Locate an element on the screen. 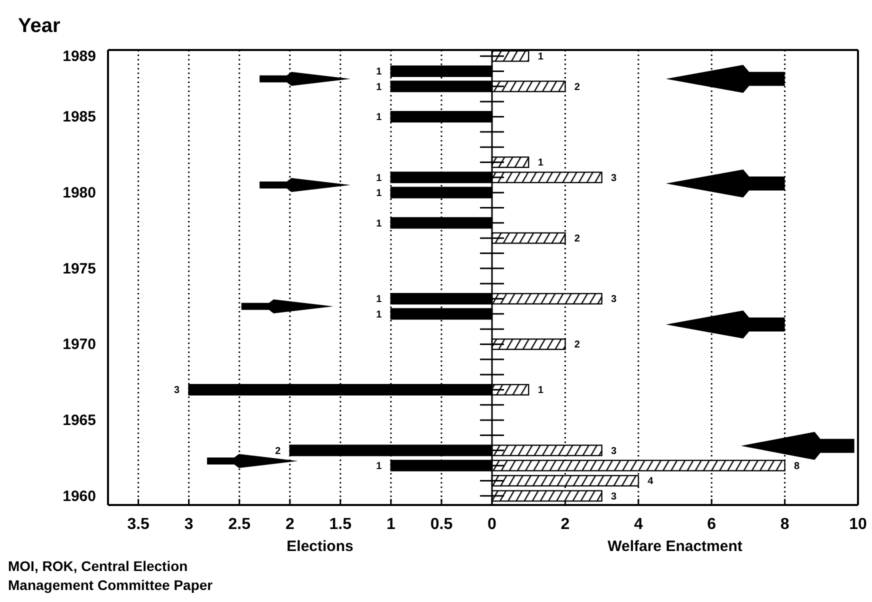 The height and width of the screenshot is (602, 872). x-tick-label: 3.5 is located at coordinates (138, 524).